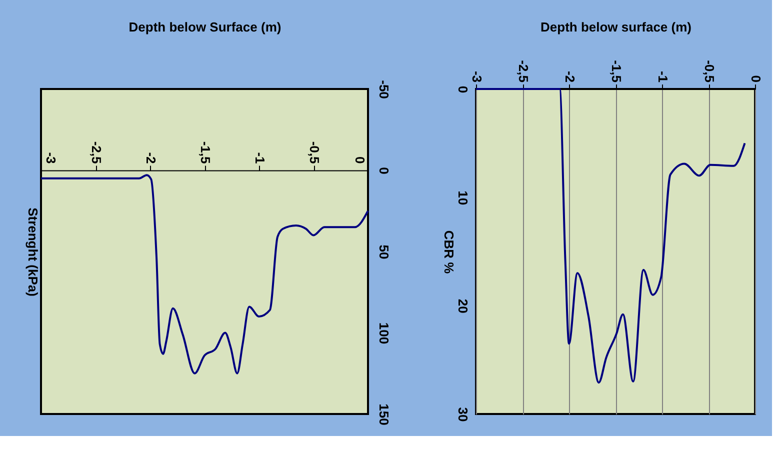 The image size is (778, 468). Describe the element at coordinates (616, 27) in the screenshot. I see `x-axis-title: Depth below surface (m)` at that location.